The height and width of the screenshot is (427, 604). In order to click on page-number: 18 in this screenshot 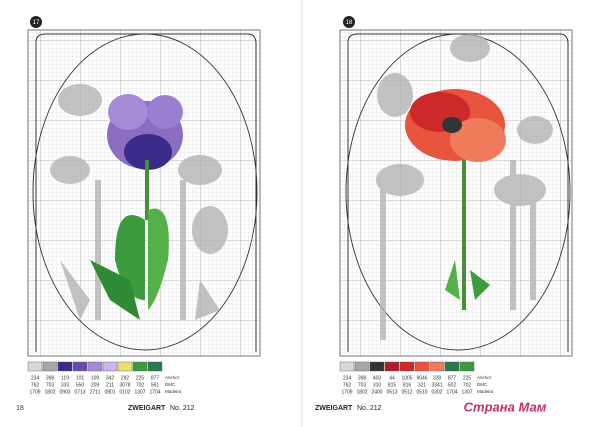, I will do `click(20, 408)`.